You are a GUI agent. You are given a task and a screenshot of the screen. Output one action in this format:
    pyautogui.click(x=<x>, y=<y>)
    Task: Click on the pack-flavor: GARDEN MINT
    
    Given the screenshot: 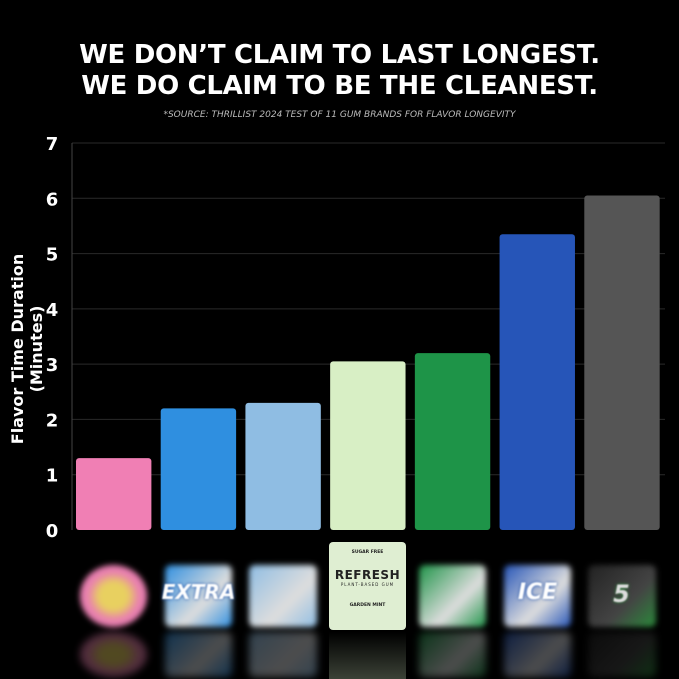 What is the action you would take?
    pyautogui.click(x=367, y=605)
    